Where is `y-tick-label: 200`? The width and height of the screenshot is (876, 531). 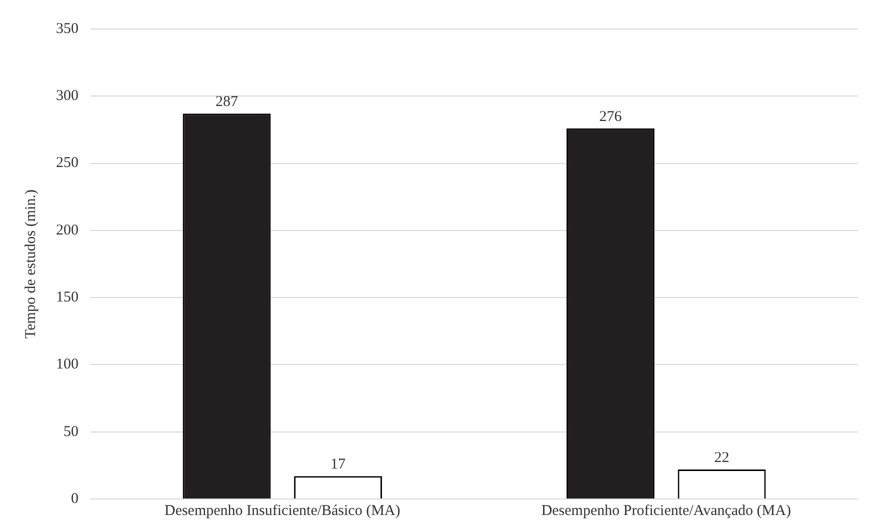
y-tick-label: 200 is located at coordinates (67, 230).